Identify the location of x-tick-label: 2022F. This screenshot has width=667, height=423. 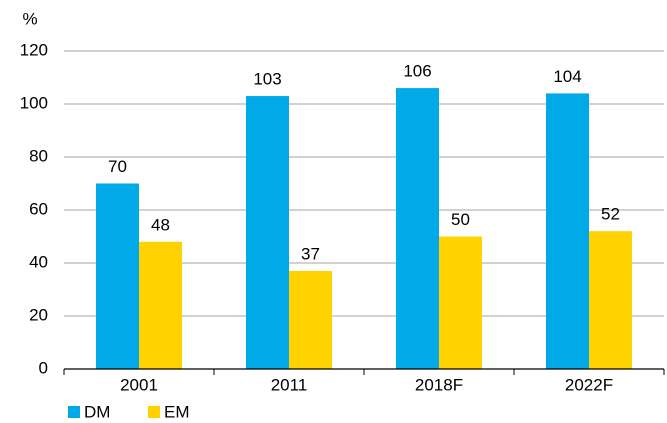
(589, 384).